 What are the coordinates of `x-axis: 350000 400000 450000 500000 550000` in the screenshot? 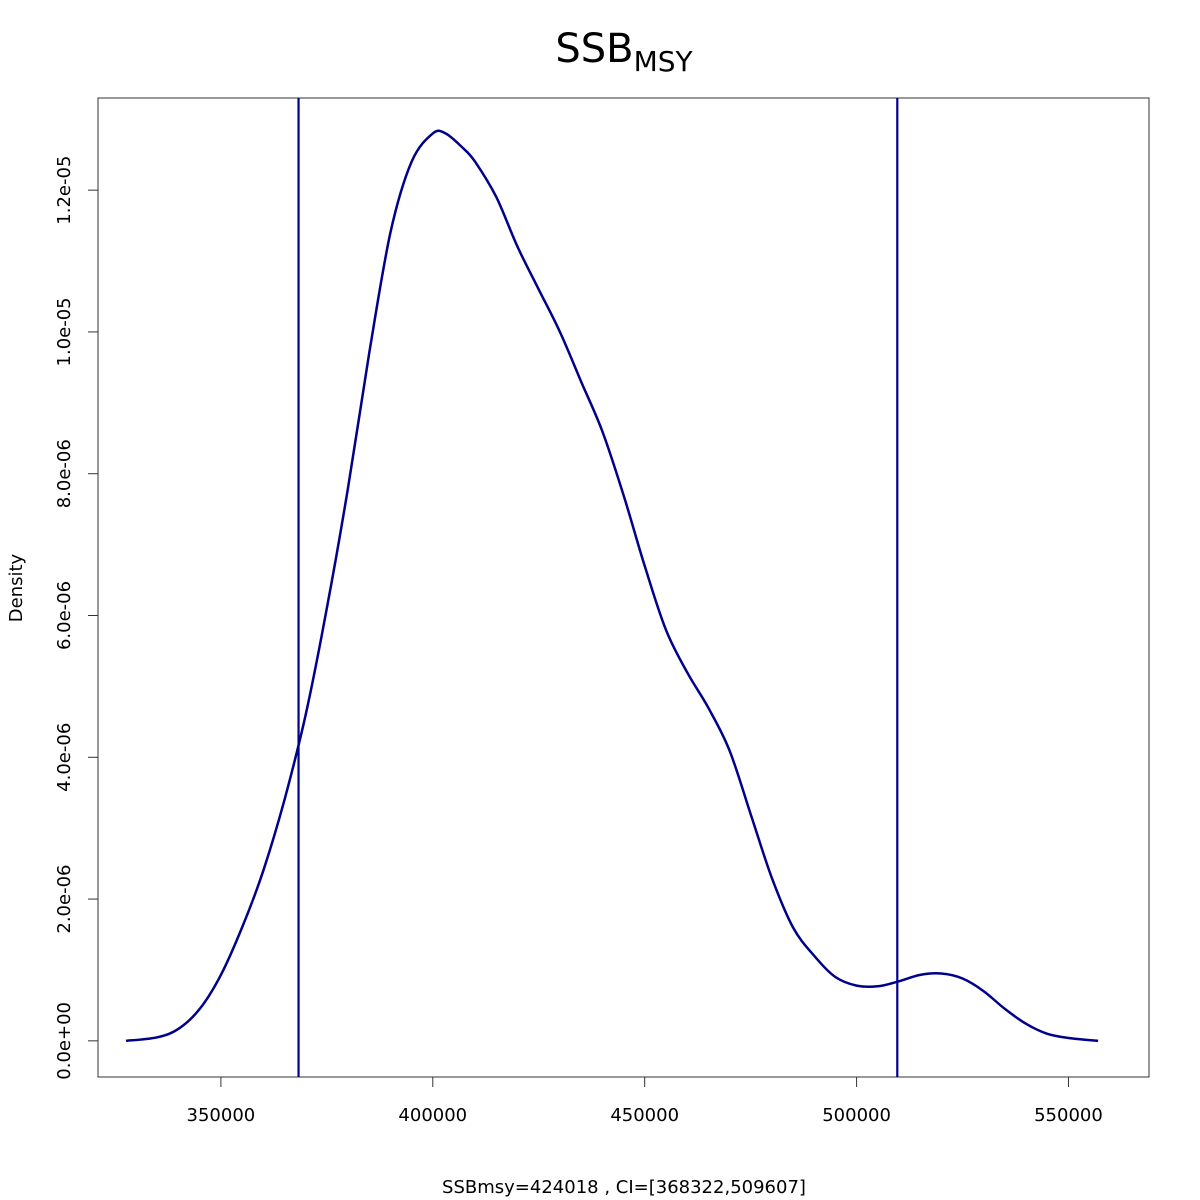 It's located at (645, 1101).